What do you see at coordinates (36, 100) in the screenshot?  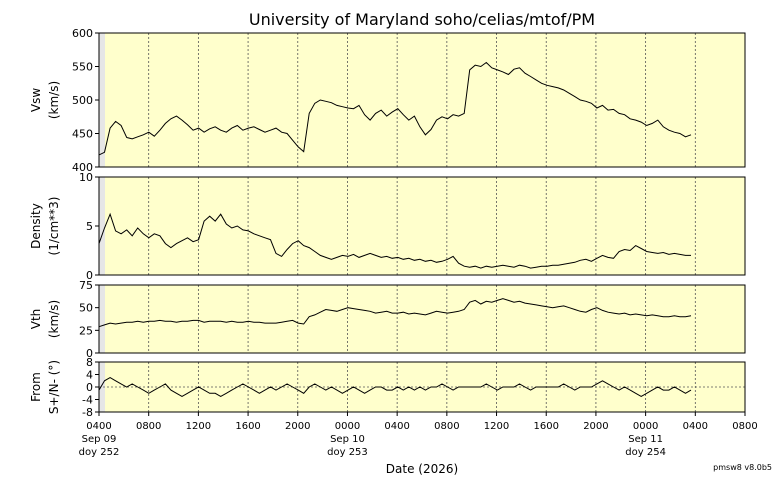 I see `y-axis-label: Vsw` at bounding box center [36, 100].